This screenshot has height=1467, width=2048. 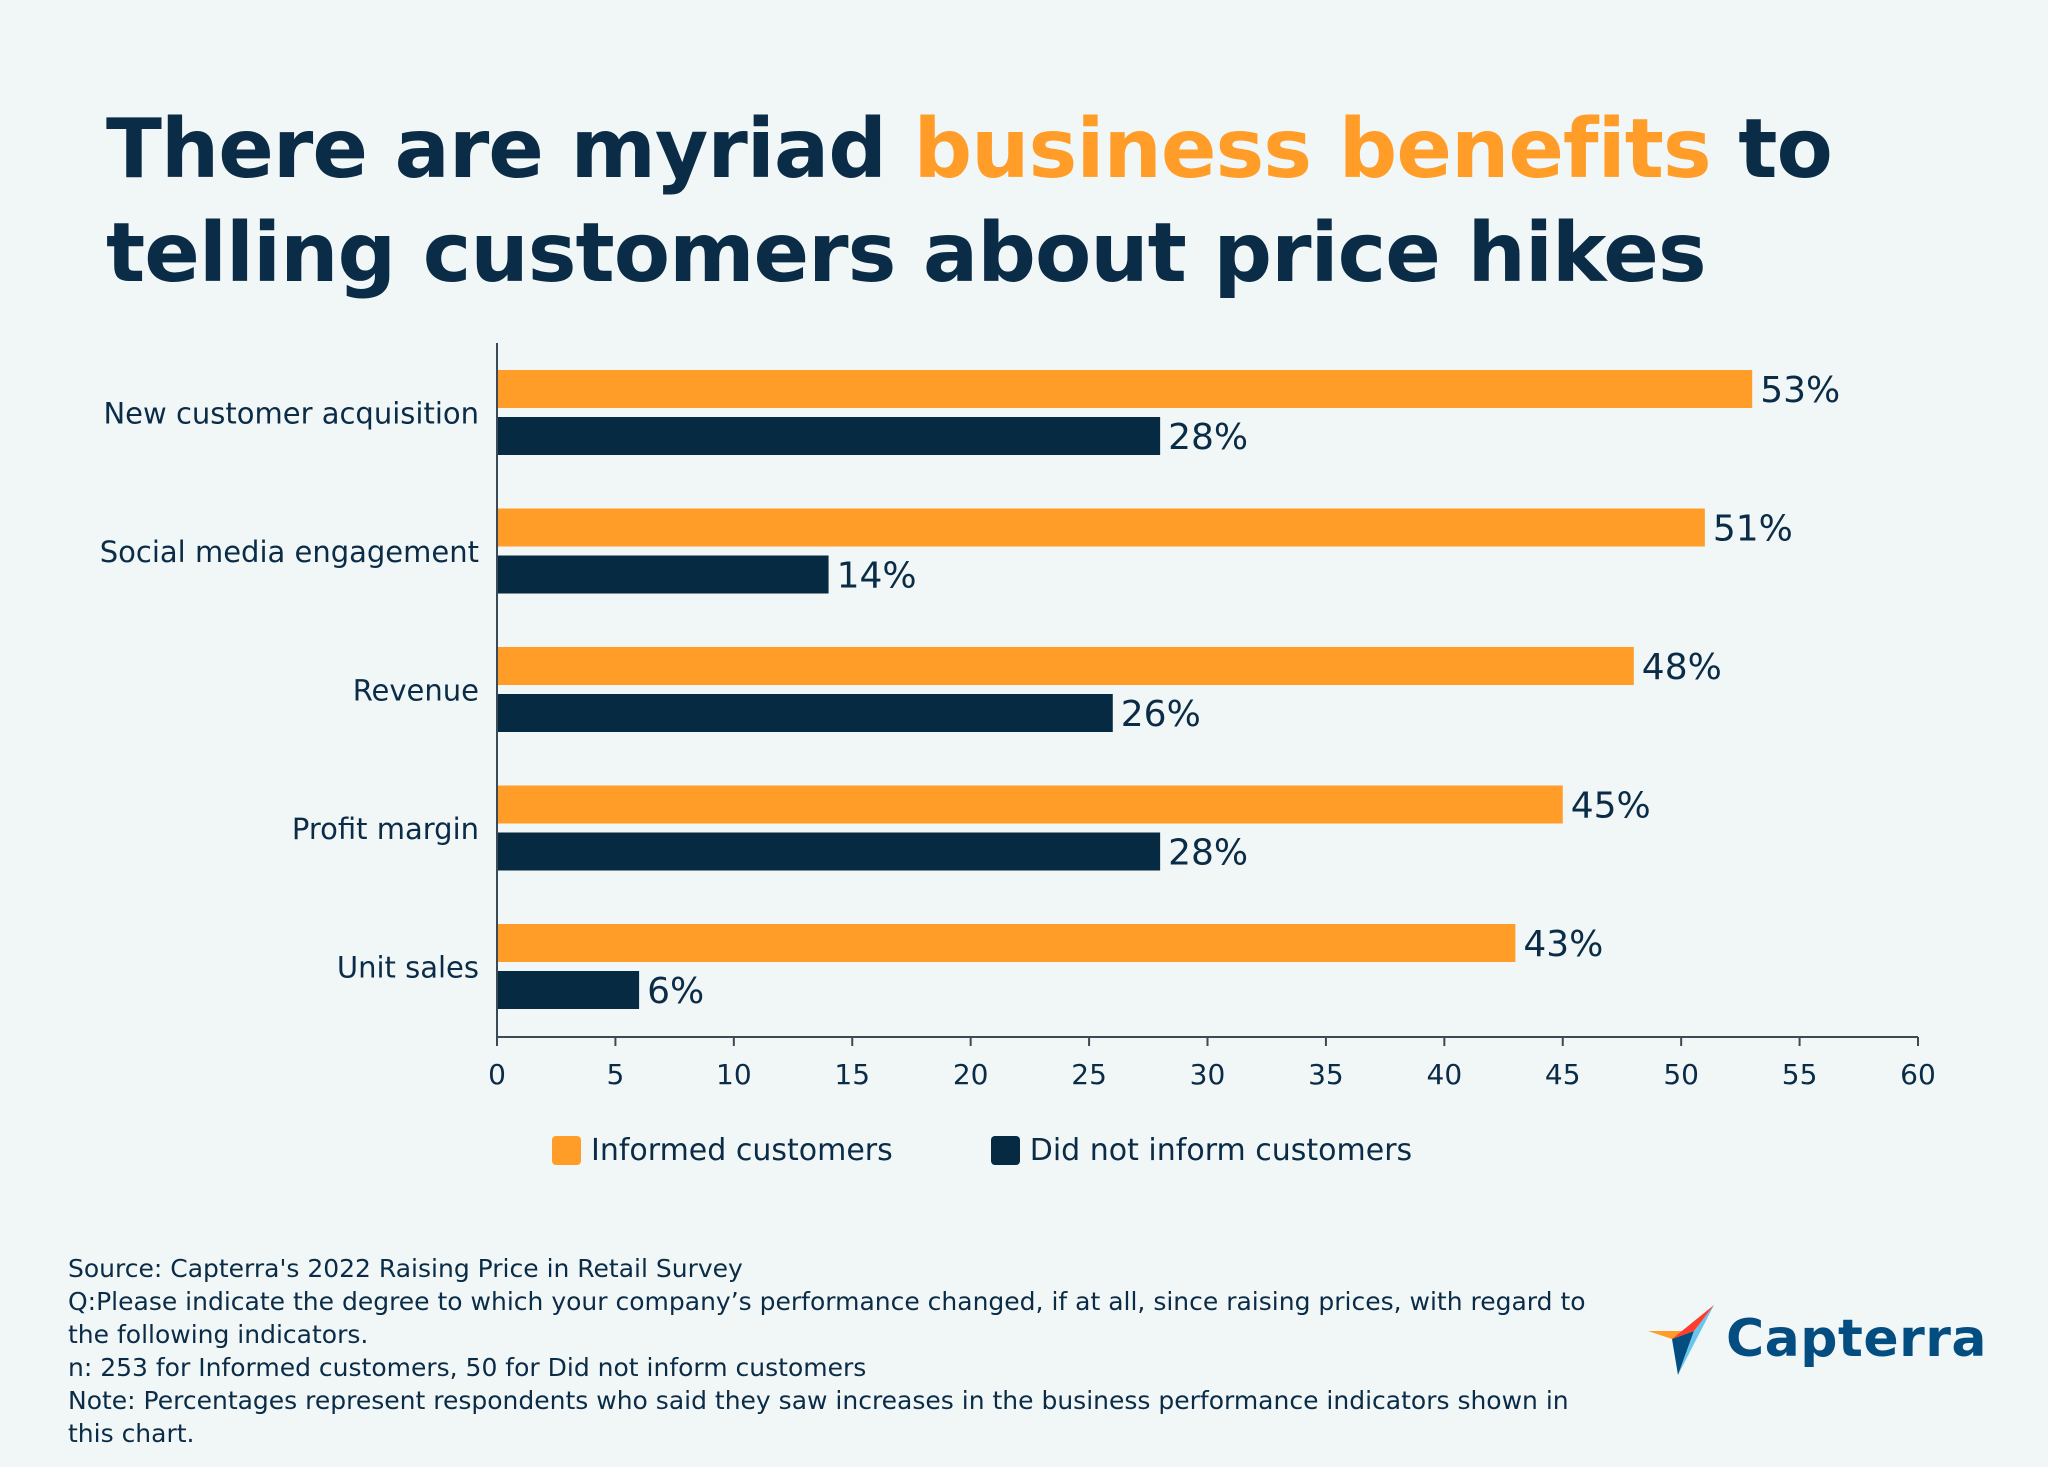 What do you see at coordinates (1753, 529) in the screenshot?
I see `data-label: 51%` at bounding box center [1753, 529].